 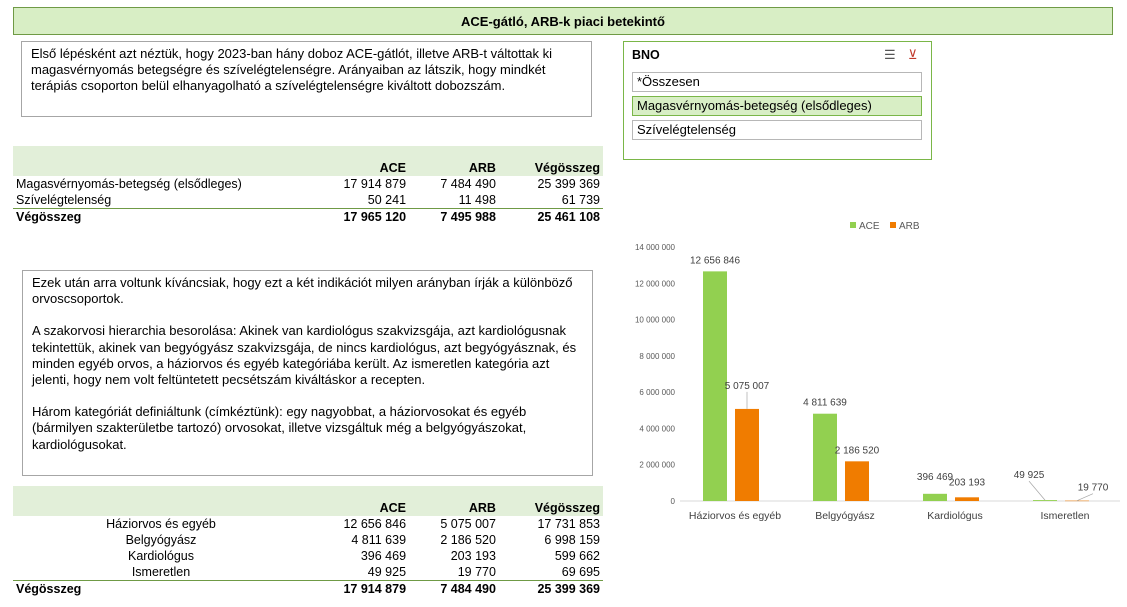 What do you see at coordinates (825, 403) in the screenshot?
I see `data-label-ace: 4 811 639` at bounding box center [825, 403].